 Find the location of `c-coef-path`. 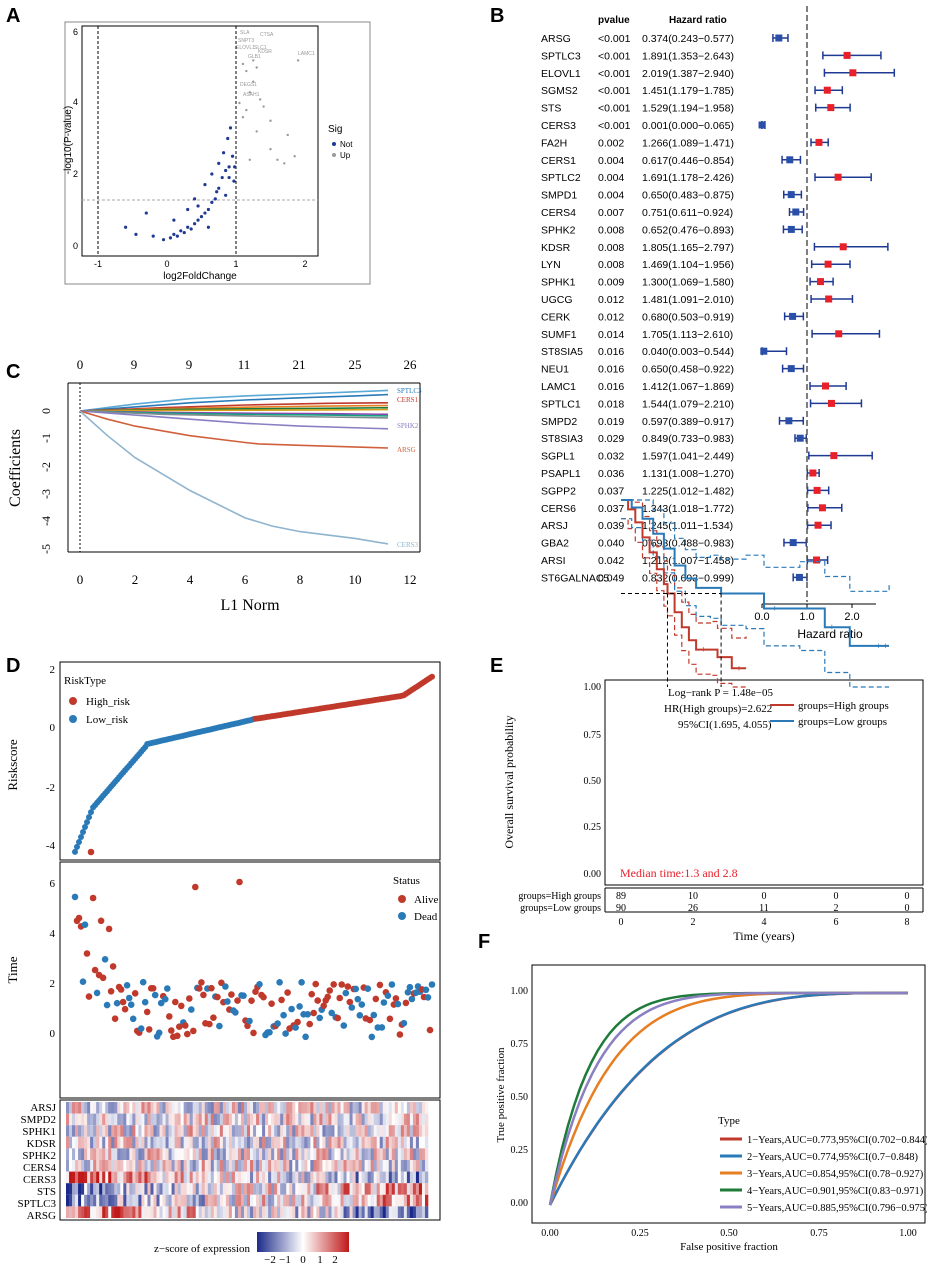

c-coef-path is located at coordinates (234, 400).